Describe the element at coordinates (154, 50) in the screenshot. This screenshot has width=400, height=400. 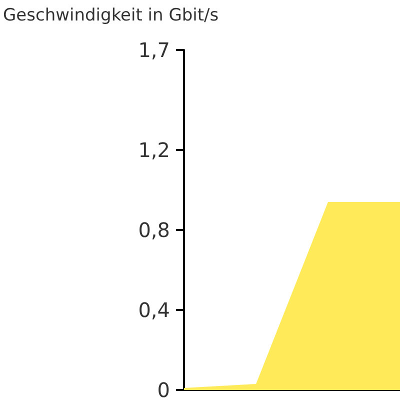
I see `y-tick-label: 1,7` at that location.